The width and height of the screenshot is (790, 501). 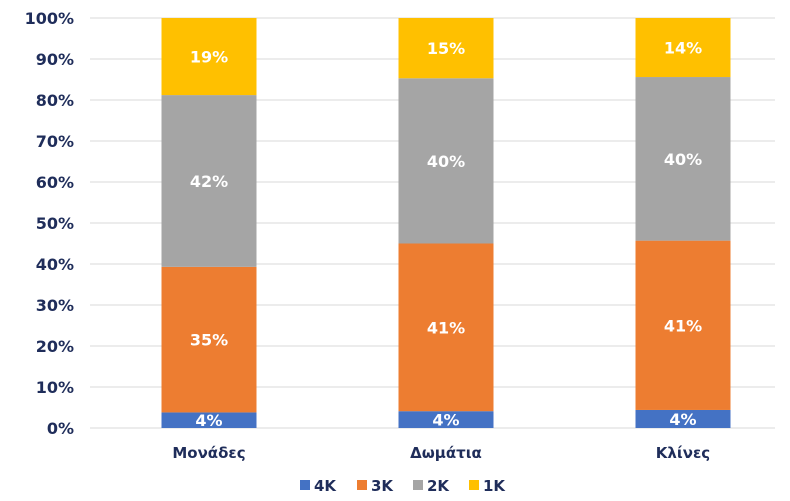 What do you see at coordinates (55, 59) in the screenshot?
I see `y-tick-label: 90%` at bounding box center [55, 59].